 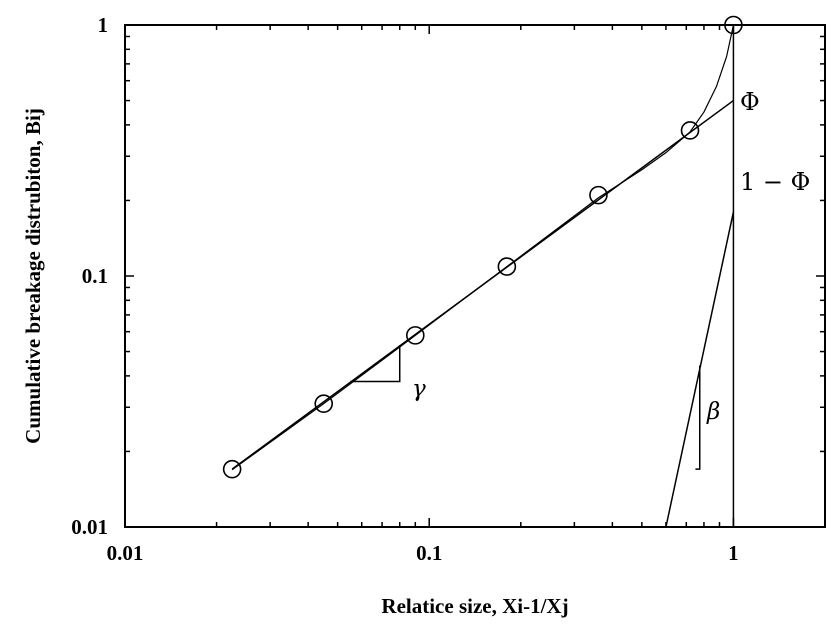 I want to click on y-tick-label: 1, so click(x=103, y=25).